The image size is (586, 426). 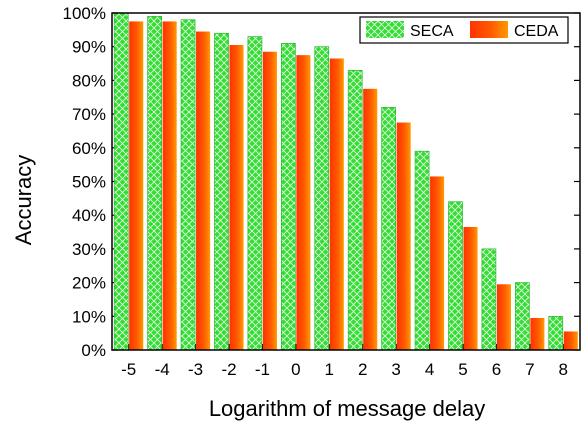 What do you see at coordinates (228, 369) in the screenshot?
I see `x-tick-label: -2` at bounding box center [228, 369].